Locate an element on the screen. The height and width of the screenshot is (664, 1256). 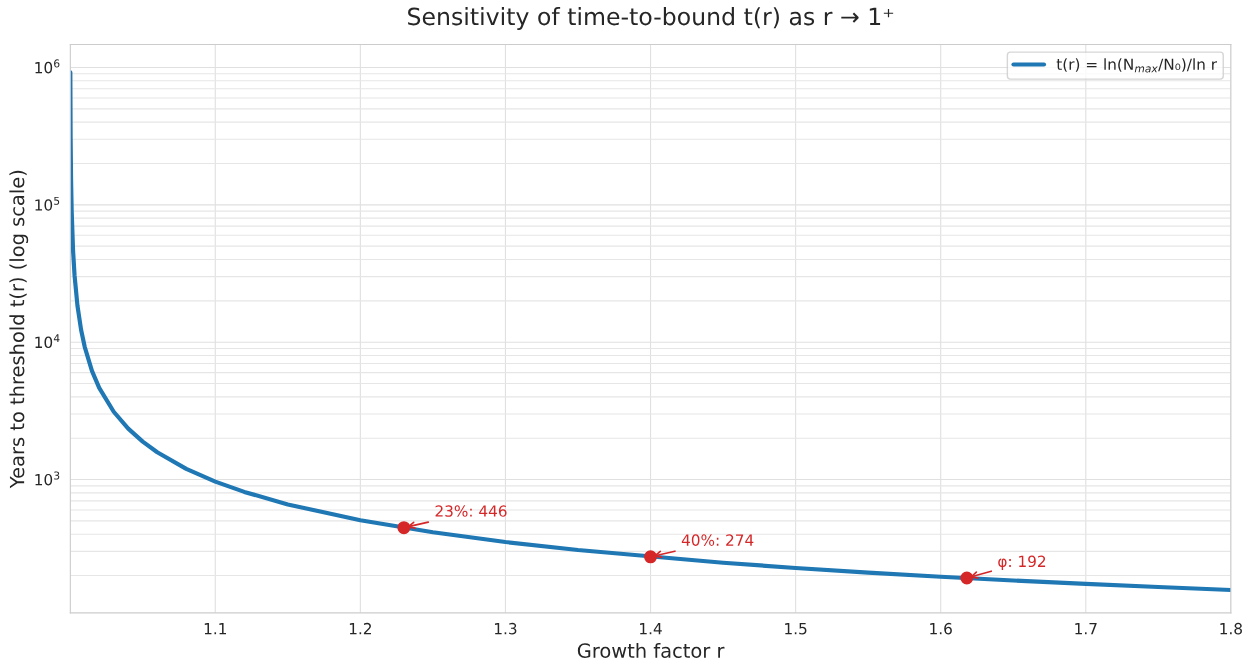
y-tick-label: 10$^{6}$ is located at coordinates (47, 66).